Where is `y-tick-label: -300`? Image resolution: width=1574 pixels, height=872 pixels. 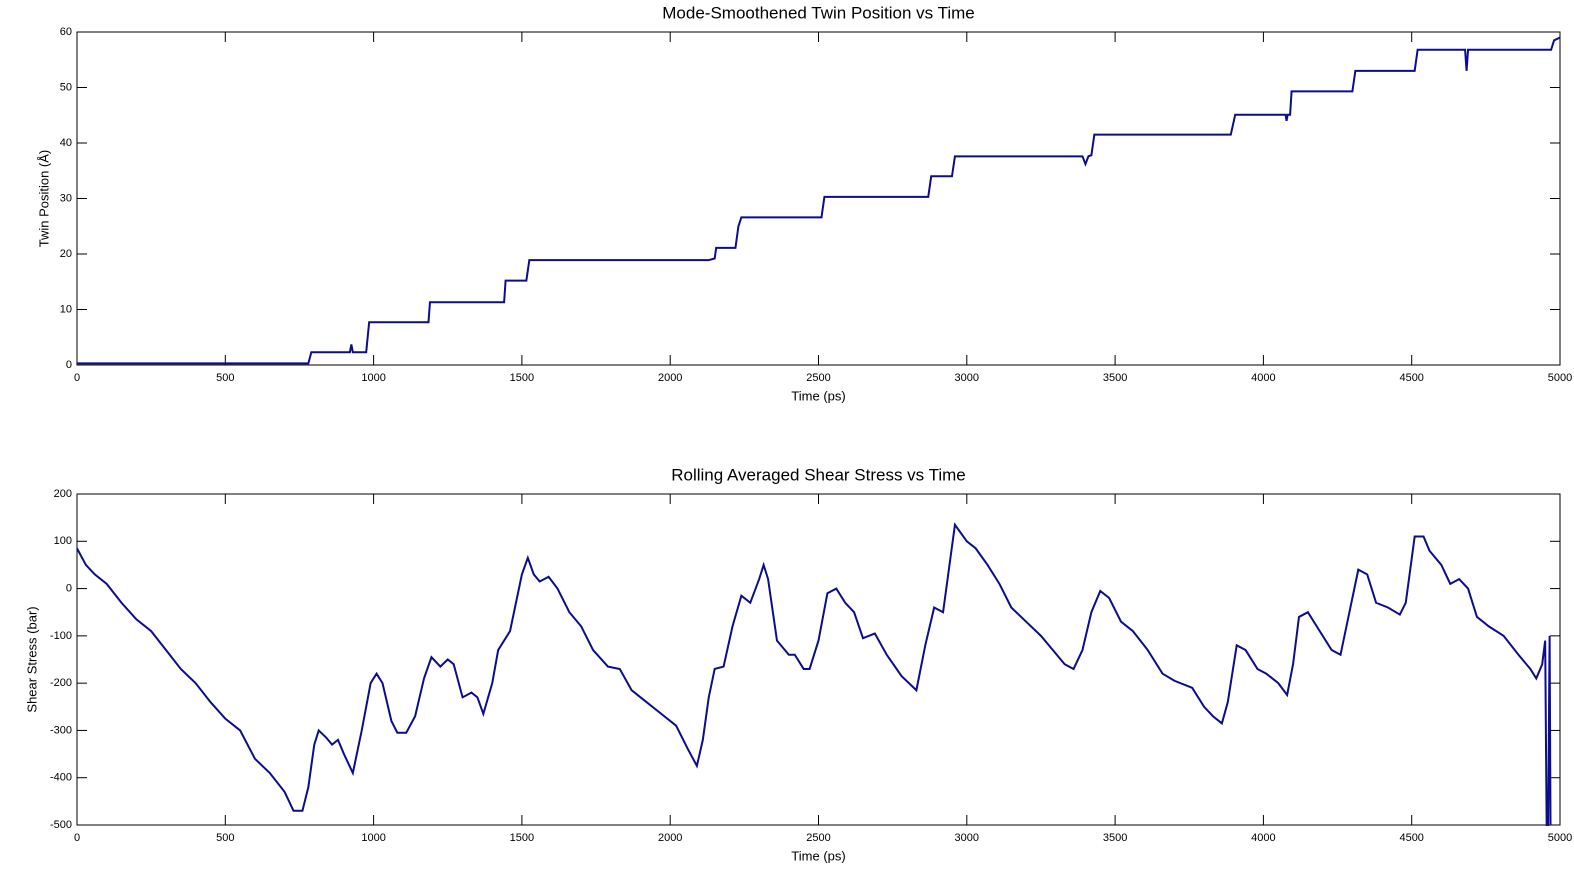 y-tick-label: -300 is located at coordinates (61, 730).